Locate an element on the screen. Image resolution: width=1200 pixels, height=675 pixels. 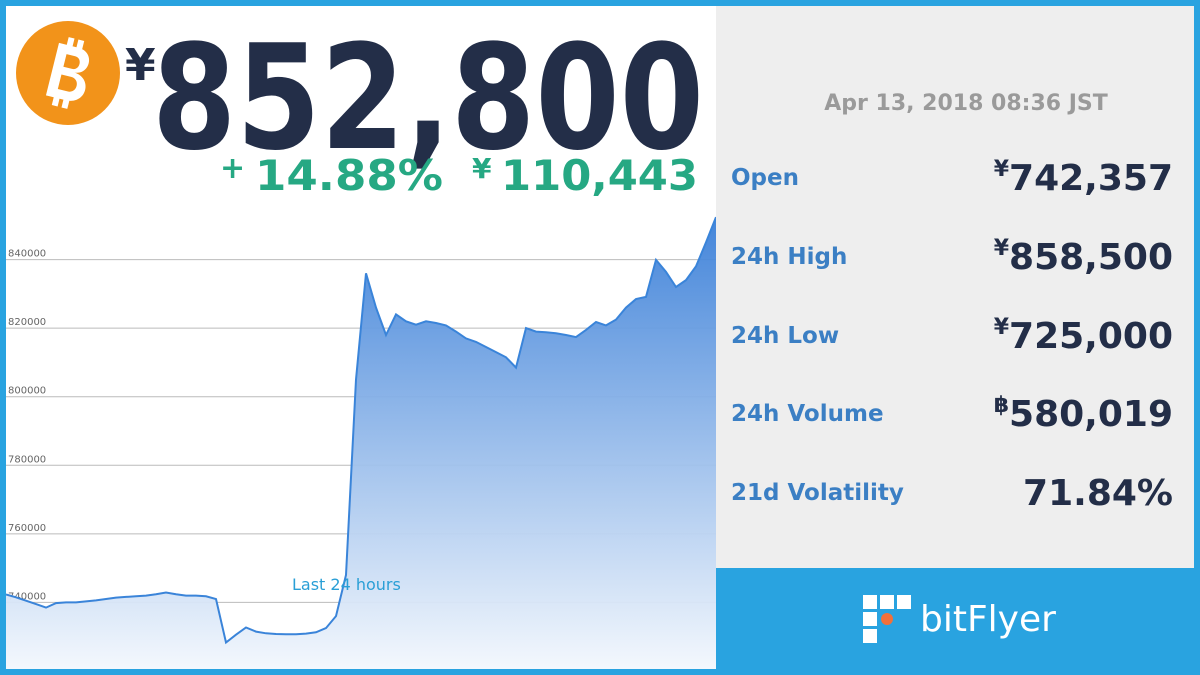
stat-value-group: 71.84% is located at coordinates (1098, 493).